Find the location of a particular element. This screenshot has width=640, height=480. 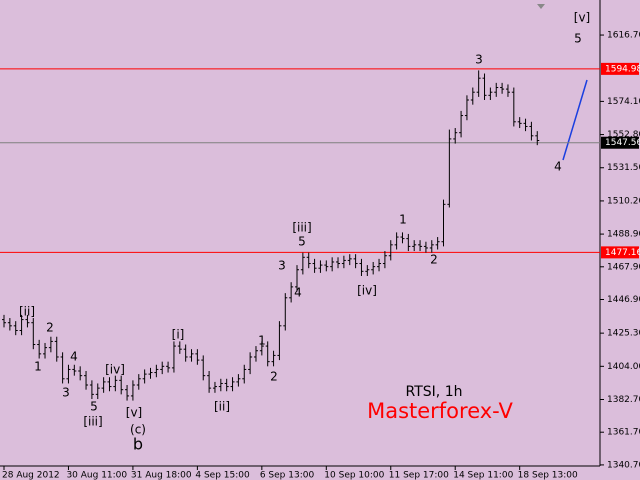

wave-label: [i] is located at coordinates (178, 335).